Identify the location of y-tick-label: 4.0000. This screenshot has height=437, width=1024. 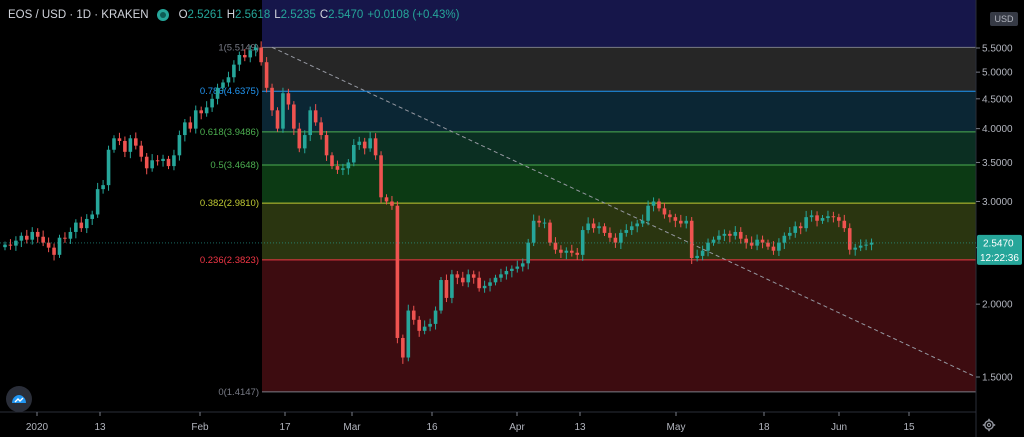
(997, 129).